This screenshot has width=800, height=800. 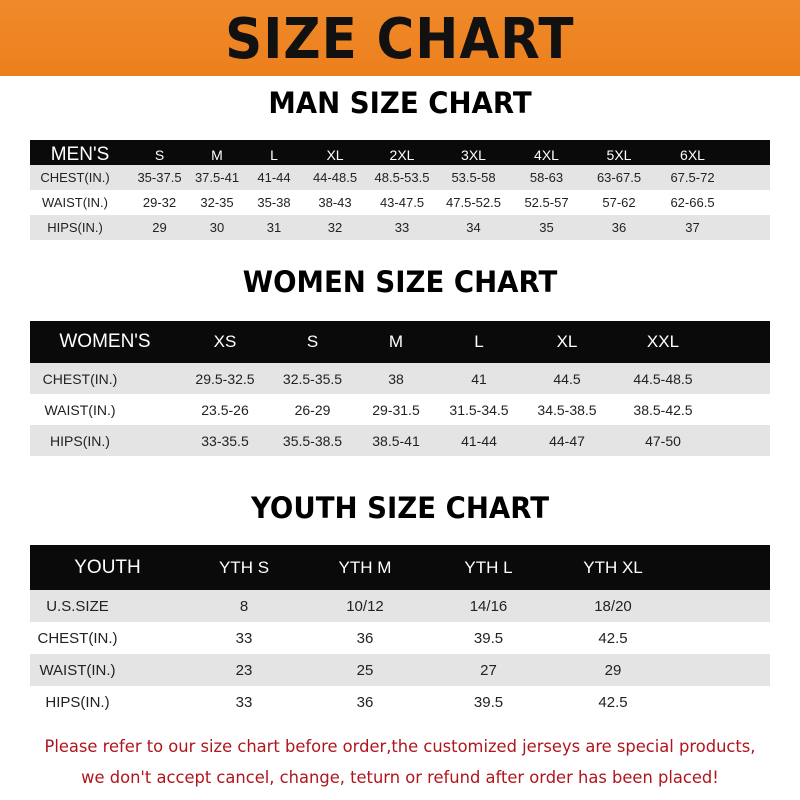 What do you see at coordinates (365, 606) in the screenshot?
I see `table-cell: 10/12` at bounding box center [365, 606].